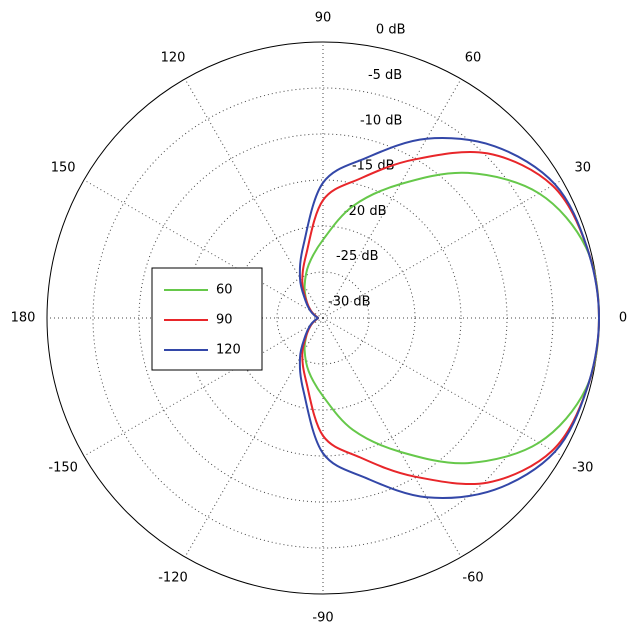 Image resolution: width=642 pixels, height=640 pixels. What do you see at coordinates (365, 211) in the screenshot?
I see `r-tick-label: -20 dB` at bounding box center [365, 211].